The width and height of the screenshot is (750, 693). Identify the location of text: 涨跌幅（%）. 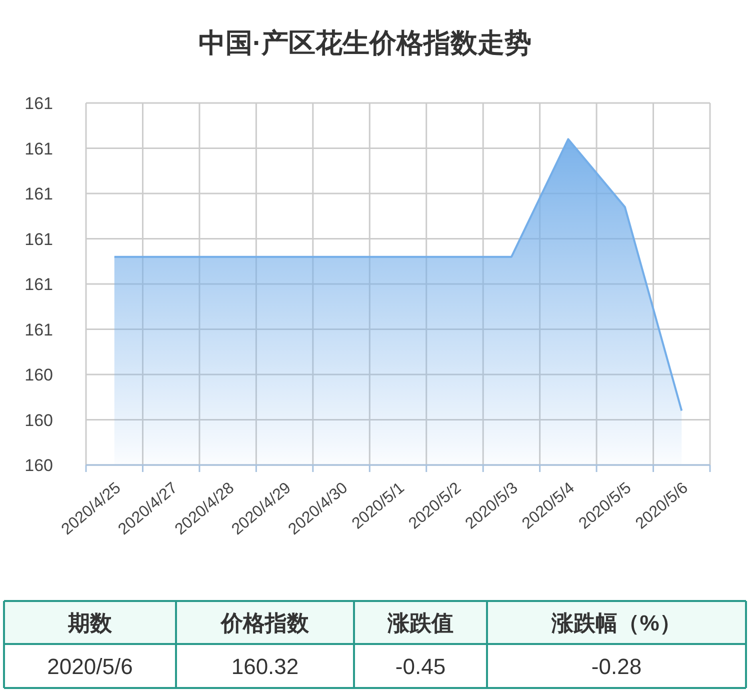
(616, 623).